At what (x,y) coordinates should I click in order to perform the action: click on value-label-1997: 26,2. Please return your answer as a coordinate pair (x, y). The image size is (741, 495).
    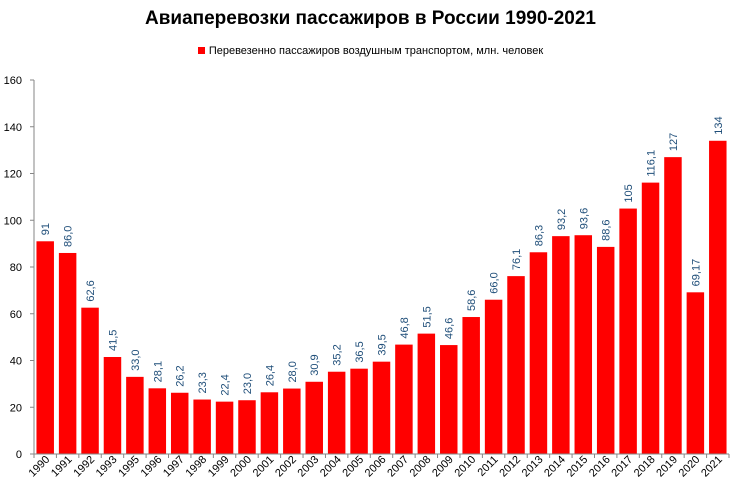
    Looking at the image, I should click on (181, 375).